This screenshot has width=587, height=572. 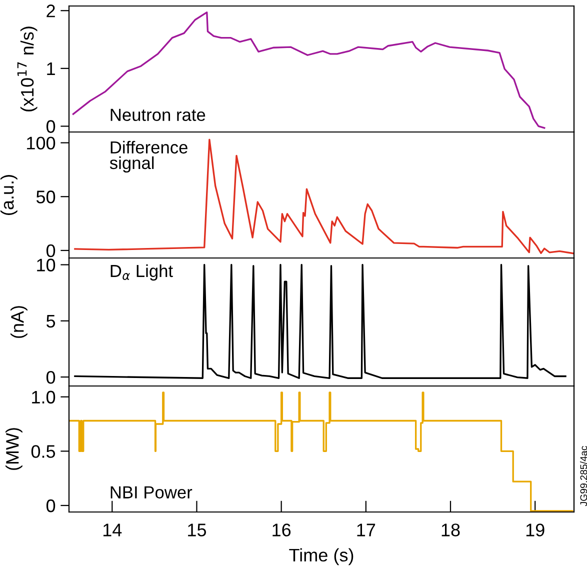 What do you see at coordinates (112, 530) in the screenshot?
I see `x-tick-label: 14` at bounding box center [112, 530].